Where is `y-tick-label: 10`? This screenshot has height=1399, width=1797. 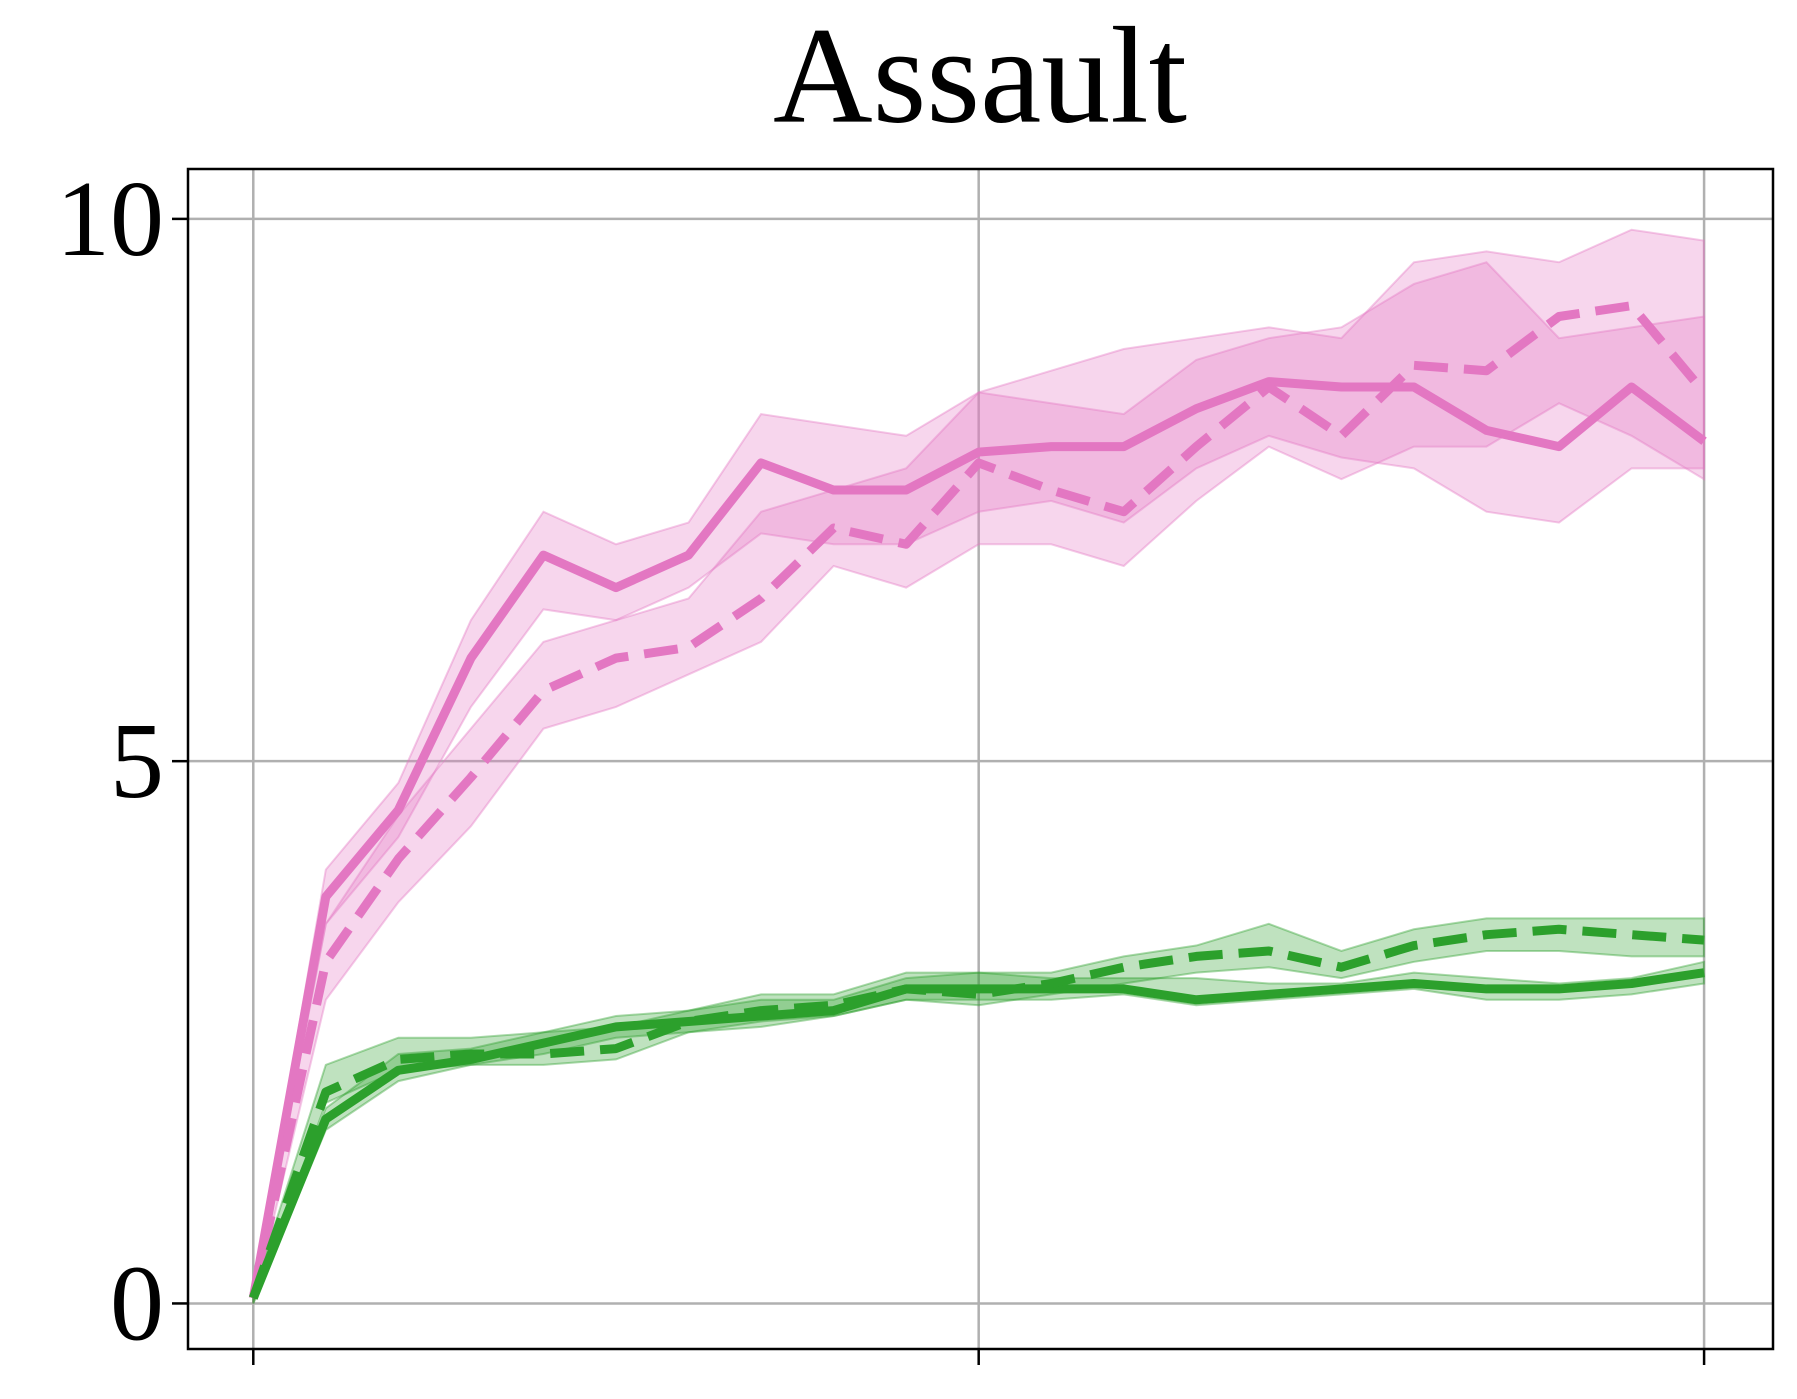 y-tick-label: 10 is located at coordinates (110, 219).